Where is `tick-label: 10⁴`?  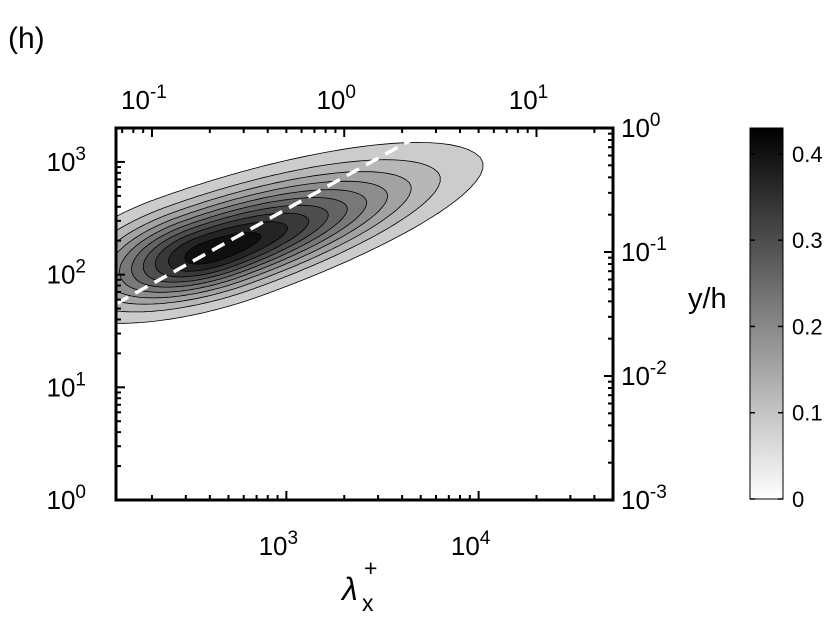 tick-label: 10⁴ is located at coordinates (471, 544).